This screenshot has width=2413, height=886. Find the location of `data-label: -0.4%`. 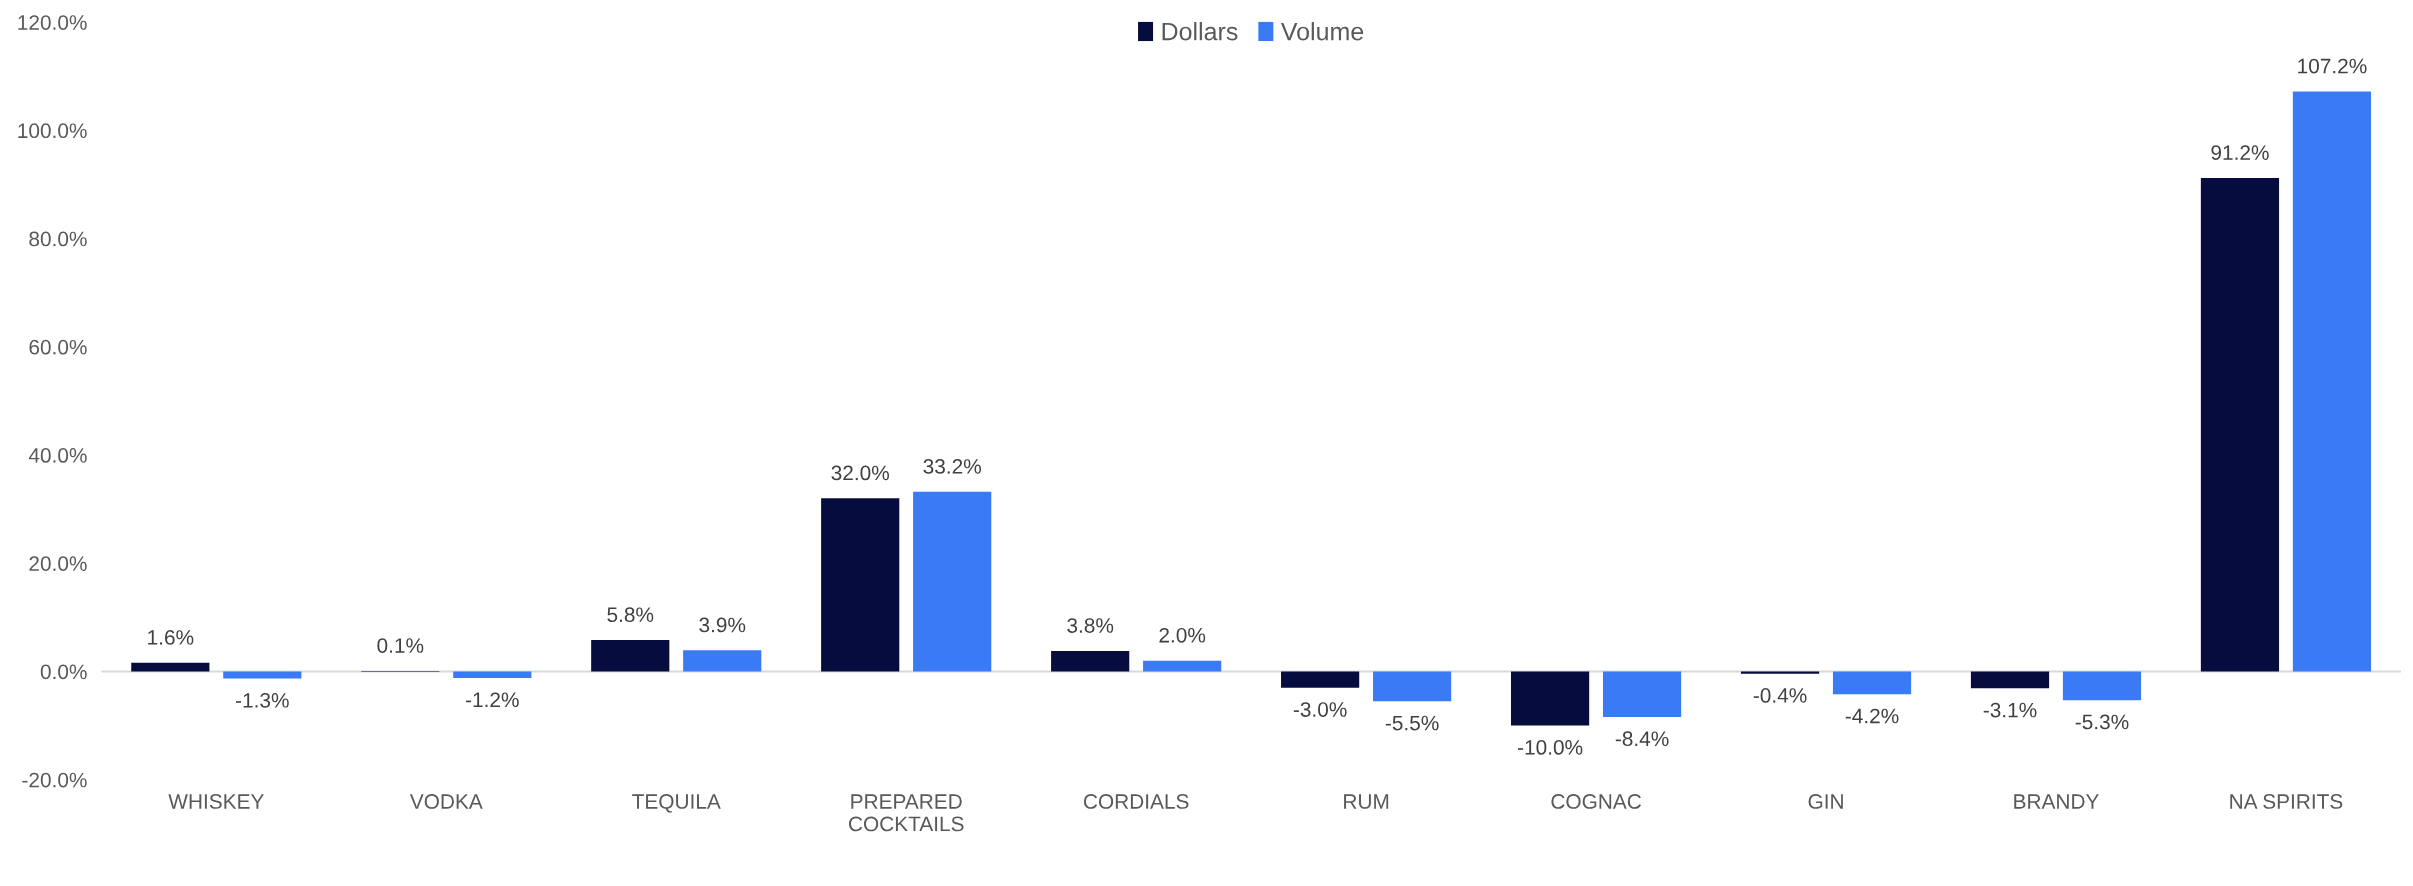

data-label: -0.4% is located at coordinates (1780, 695).